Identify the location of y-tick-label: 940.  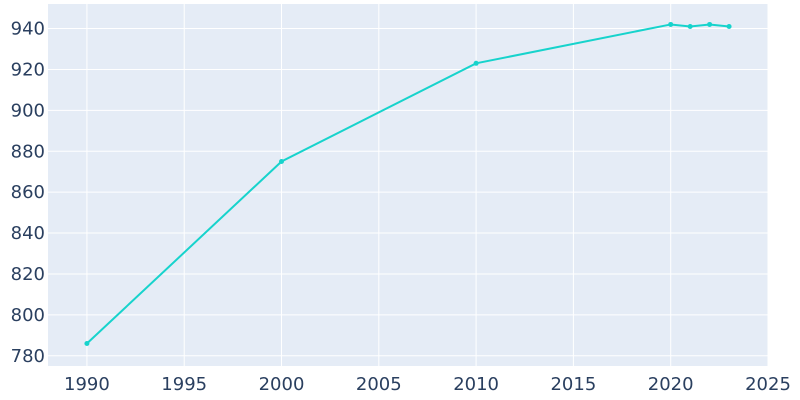
(28, 29).